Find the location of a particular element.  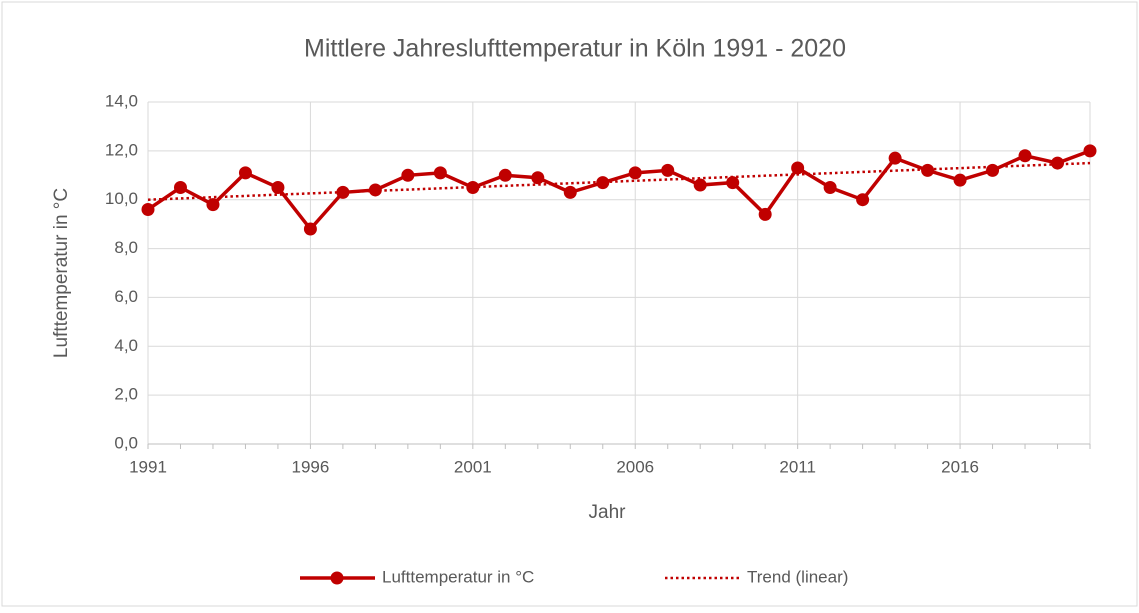

x-tick-label: 2011 is located at coordinates (797, 466).